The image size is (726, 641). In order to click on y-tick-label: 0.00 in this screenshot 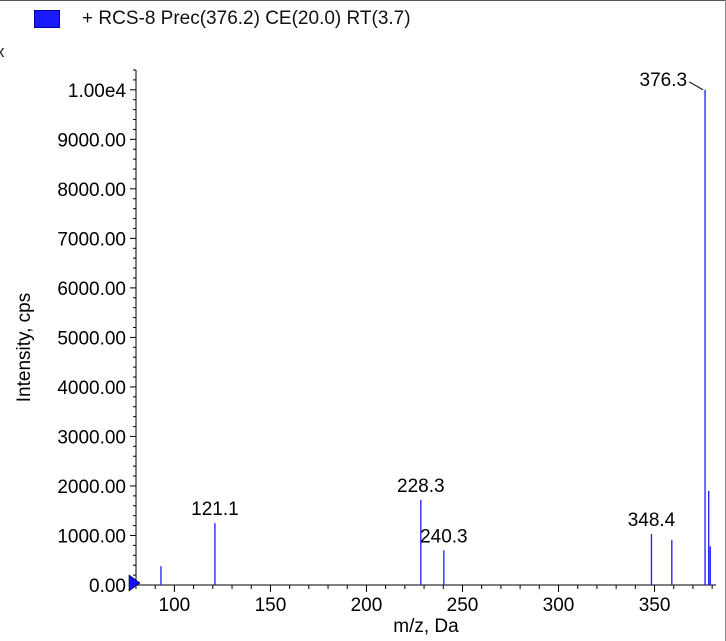, I will do `click(107, 586)`.